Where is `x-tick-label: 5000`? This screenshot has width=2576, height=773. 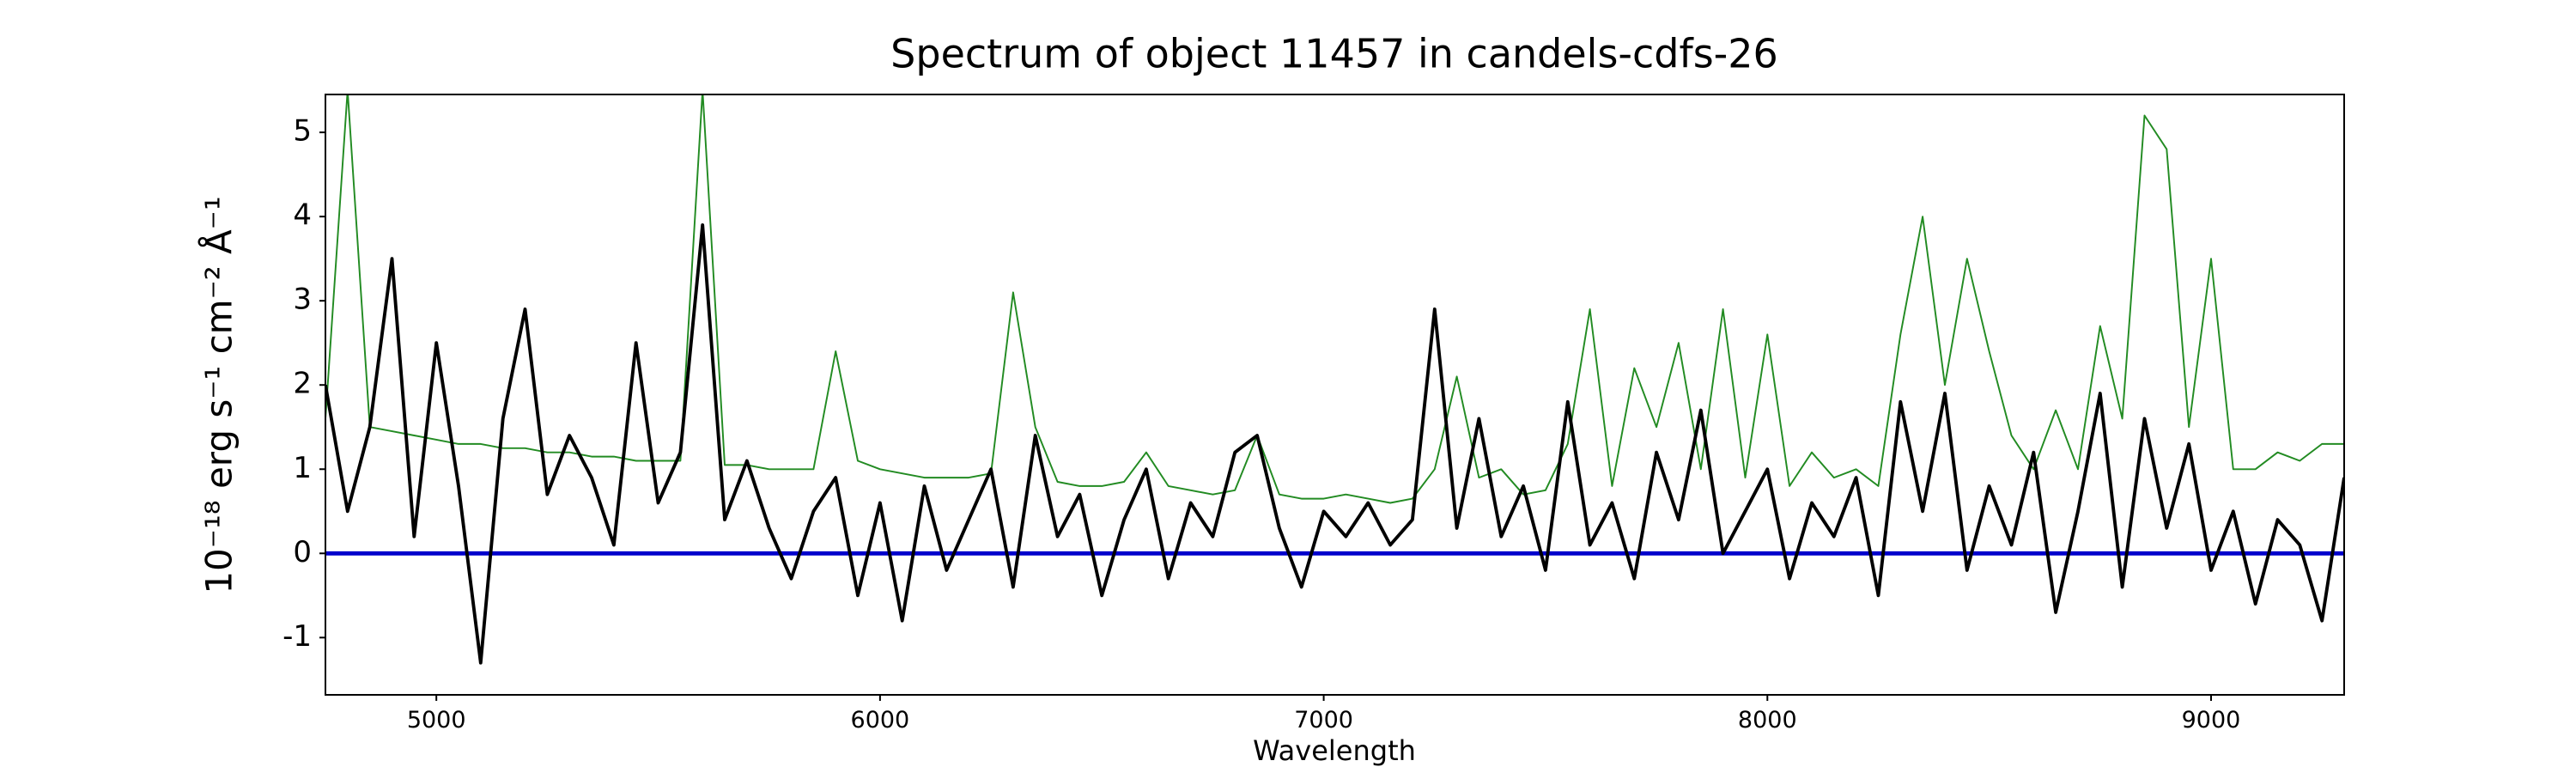 x-tick-label: 5000 is located at coordinates (436, 720).